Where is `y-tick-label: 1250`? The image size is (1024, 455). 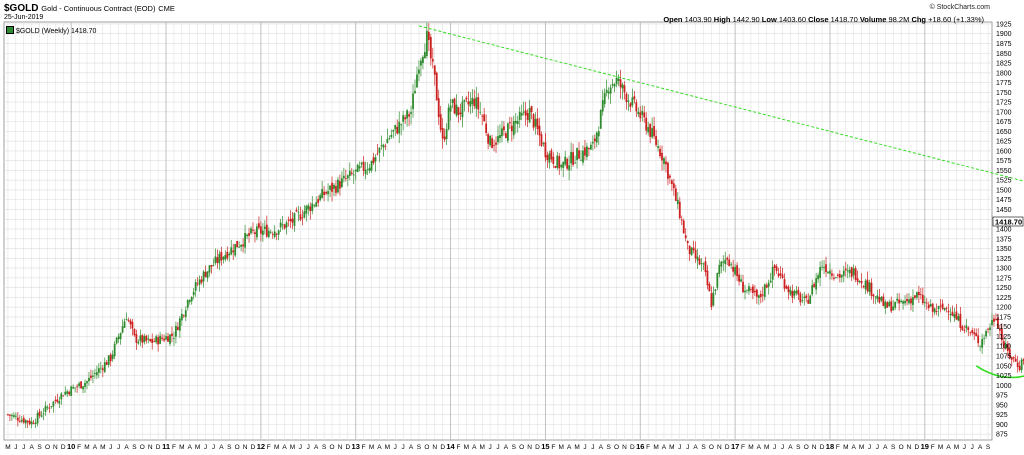 y-tick-label: 1250 is located at coordinates (1004, 288).